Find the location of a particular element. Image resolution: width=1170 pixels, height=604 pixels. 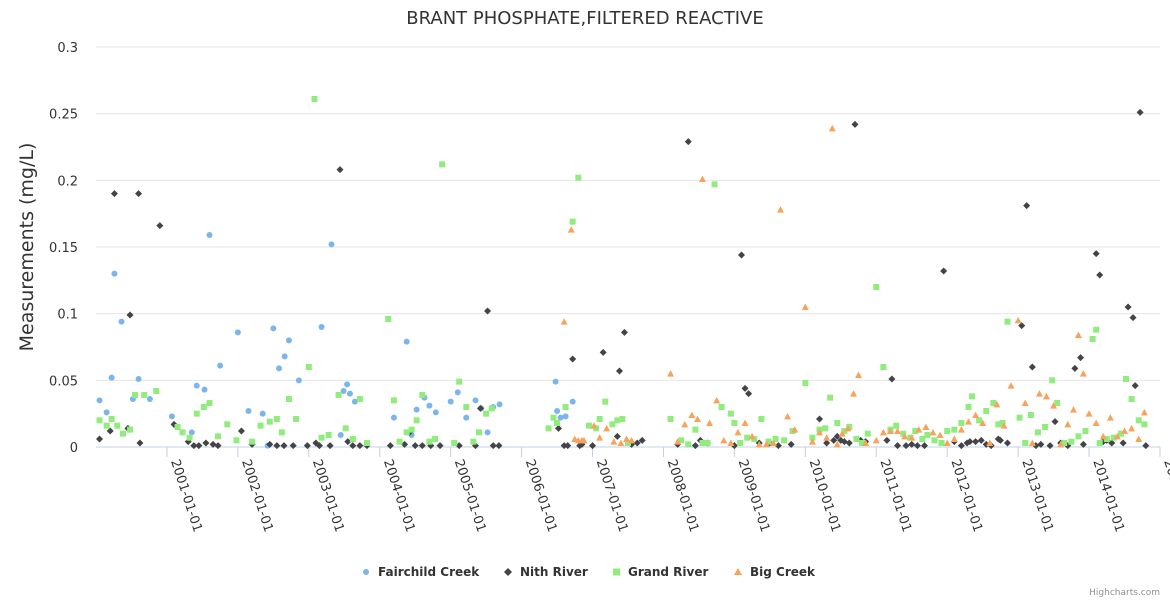

legend-item-nith-river: Nith River is located at coordinates (546, 572).